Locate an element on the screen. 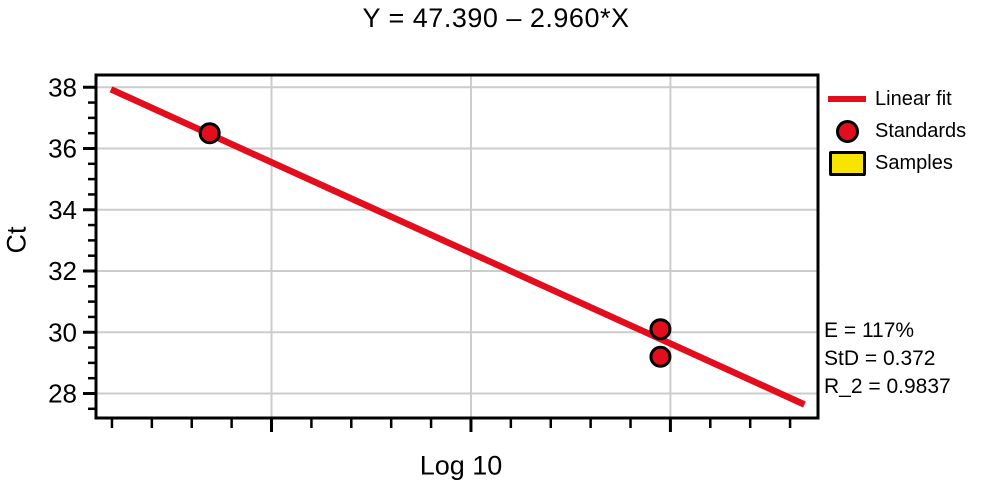 Image resolution: width=992 pixels, height=491 pixels. square-swatch is located at coordinates (847, 163).